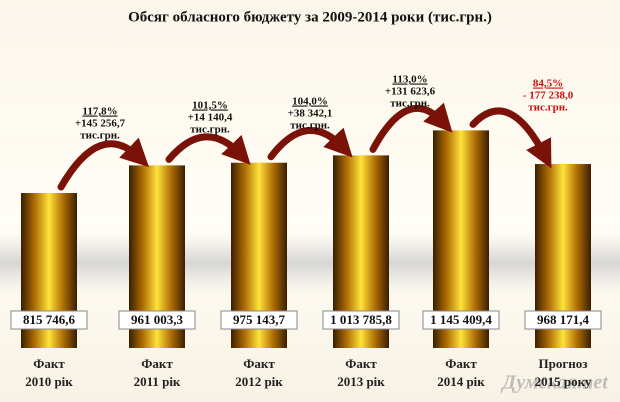 This screenshot has height=402, width=620. What do you see at coordinates (410, 92) in the screenshot?
I see `annotation-change: +131 623,6` at bounding box center [410, 92].